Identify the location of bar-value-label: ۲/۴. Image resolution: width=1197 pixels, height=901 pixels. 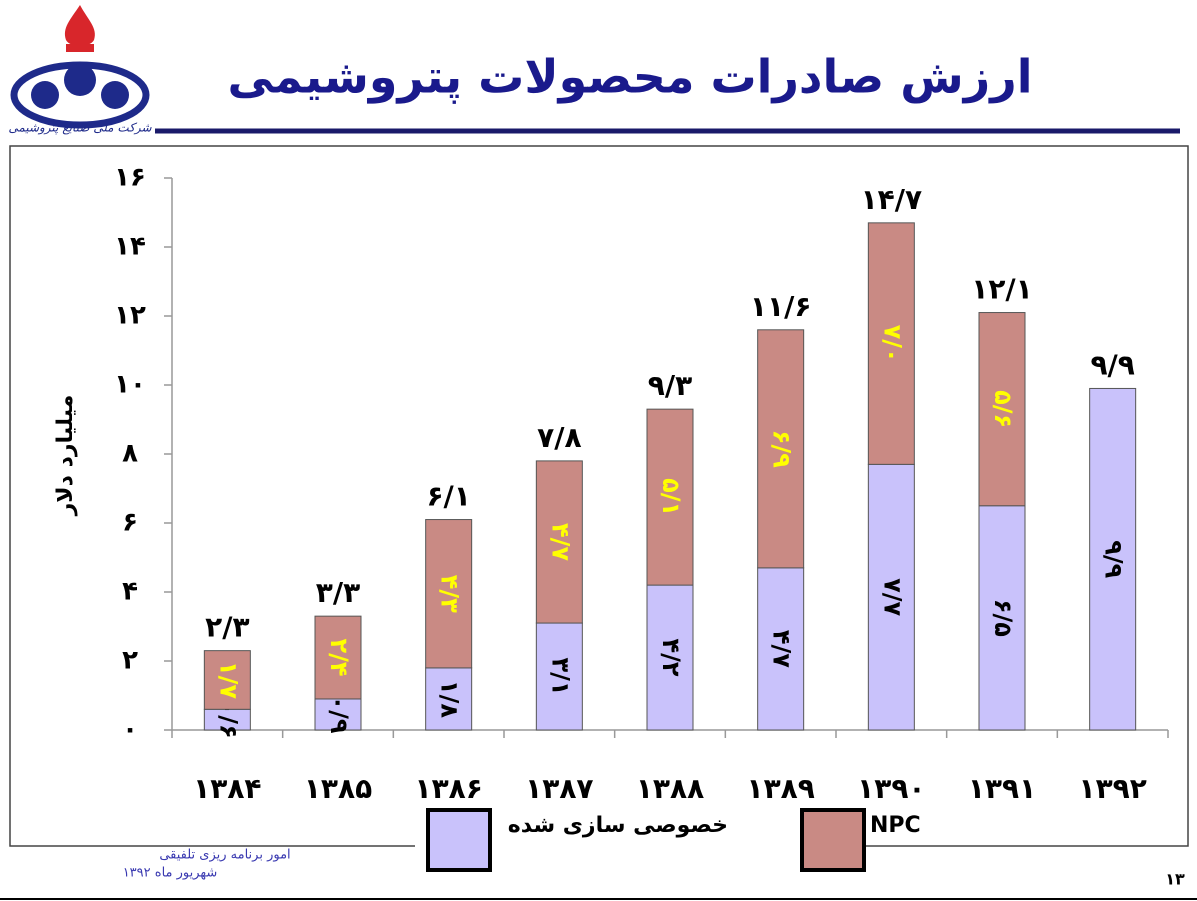
(339, 658).